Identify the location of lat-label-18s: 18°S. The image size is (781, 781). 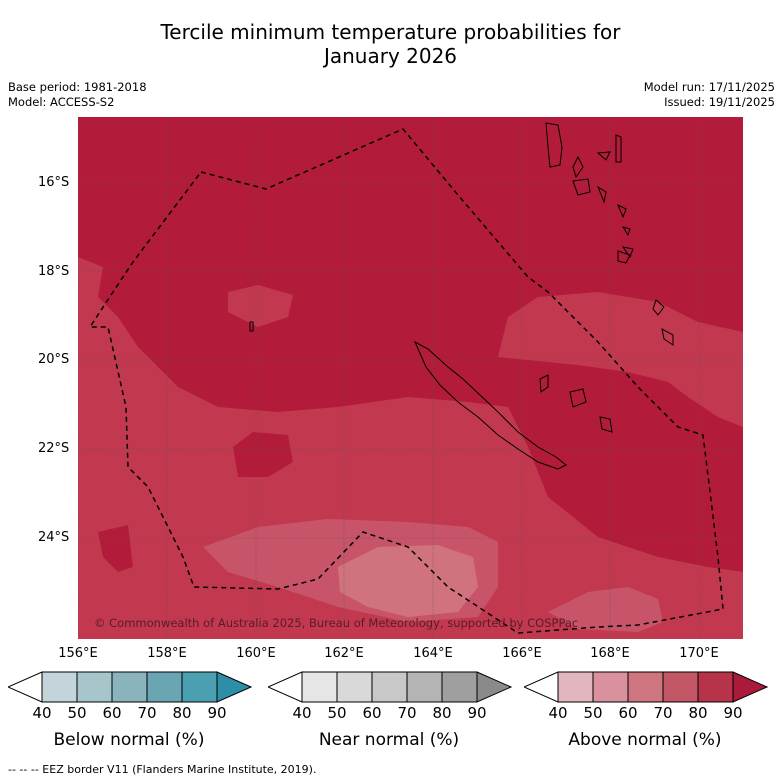
(54, 271).